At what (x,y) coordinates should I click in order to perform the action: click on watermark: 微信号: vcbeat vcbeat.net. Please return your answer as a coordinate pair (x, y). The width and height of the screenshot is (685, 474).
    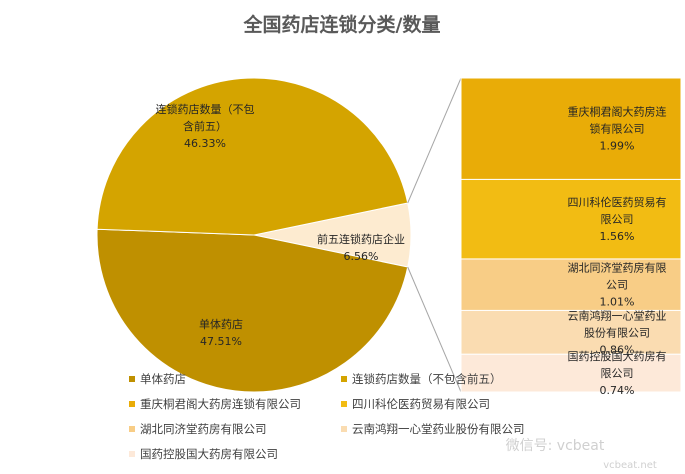
    Looking at the image, I should click on (581, 454).